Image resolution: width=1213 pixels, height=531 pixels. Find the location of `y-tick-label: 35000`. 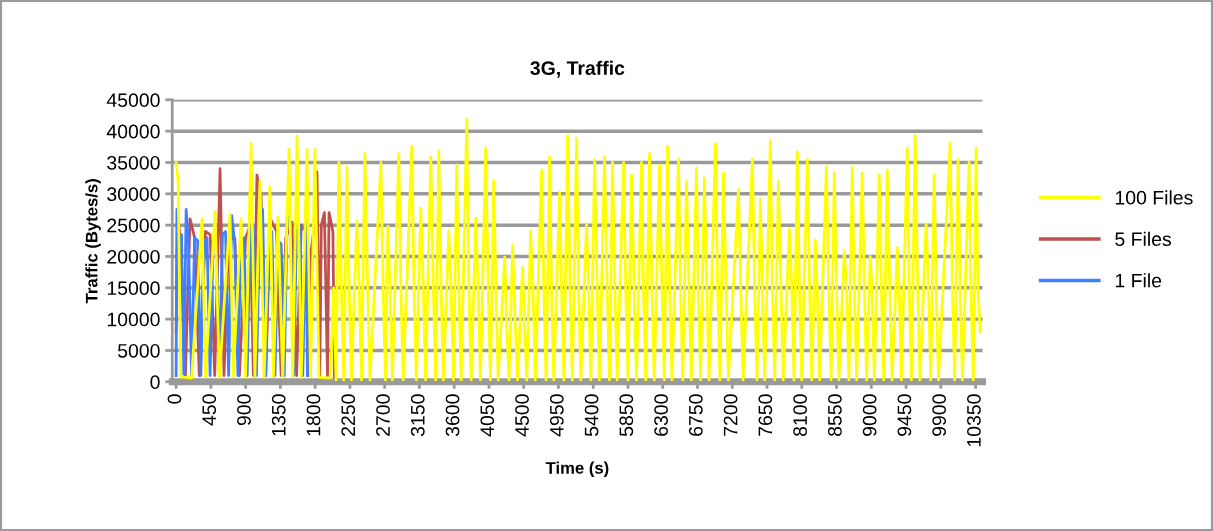

y-tick-label: 35000 is located at coordinates (133, 162).